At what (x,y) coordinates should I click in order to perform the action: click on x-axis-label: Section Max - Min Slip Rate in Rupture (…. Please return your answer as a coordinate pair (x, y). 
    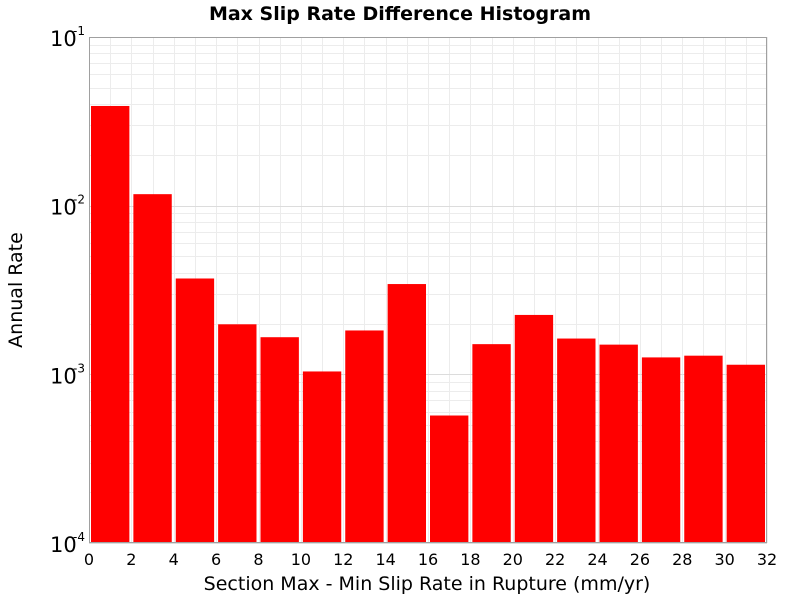
    Looking at the image, I should click on (427, 584).